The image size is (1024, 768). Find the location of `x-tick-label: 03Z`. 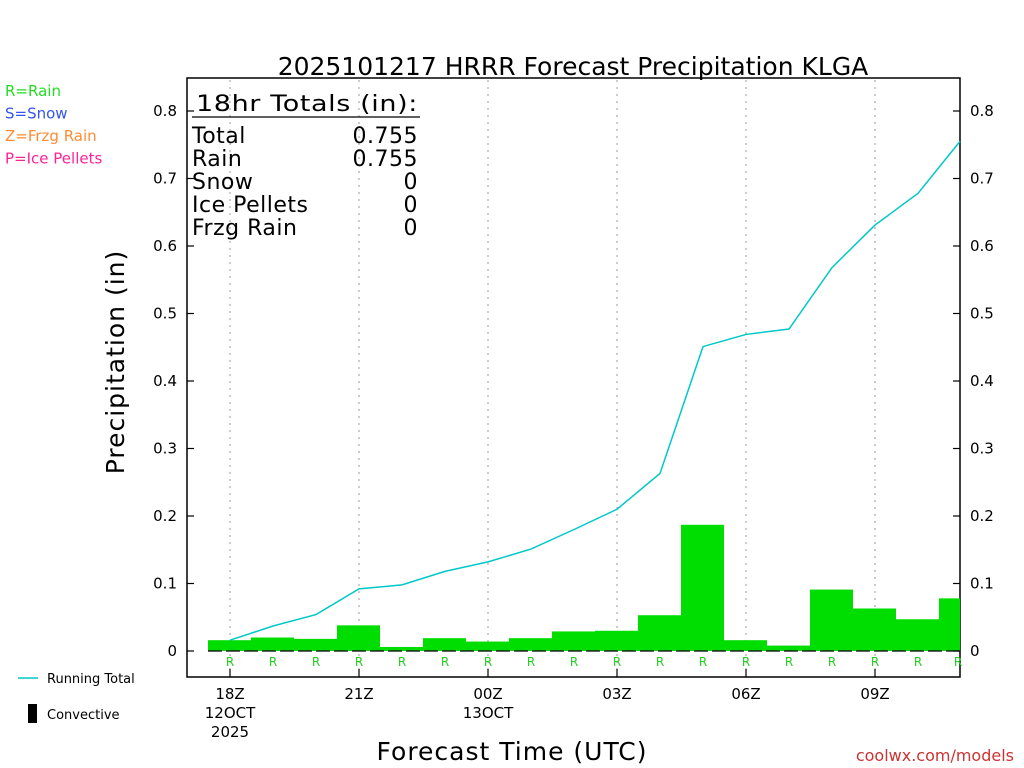

x-tick-label: 03Z is located at coordinates (616, 694).